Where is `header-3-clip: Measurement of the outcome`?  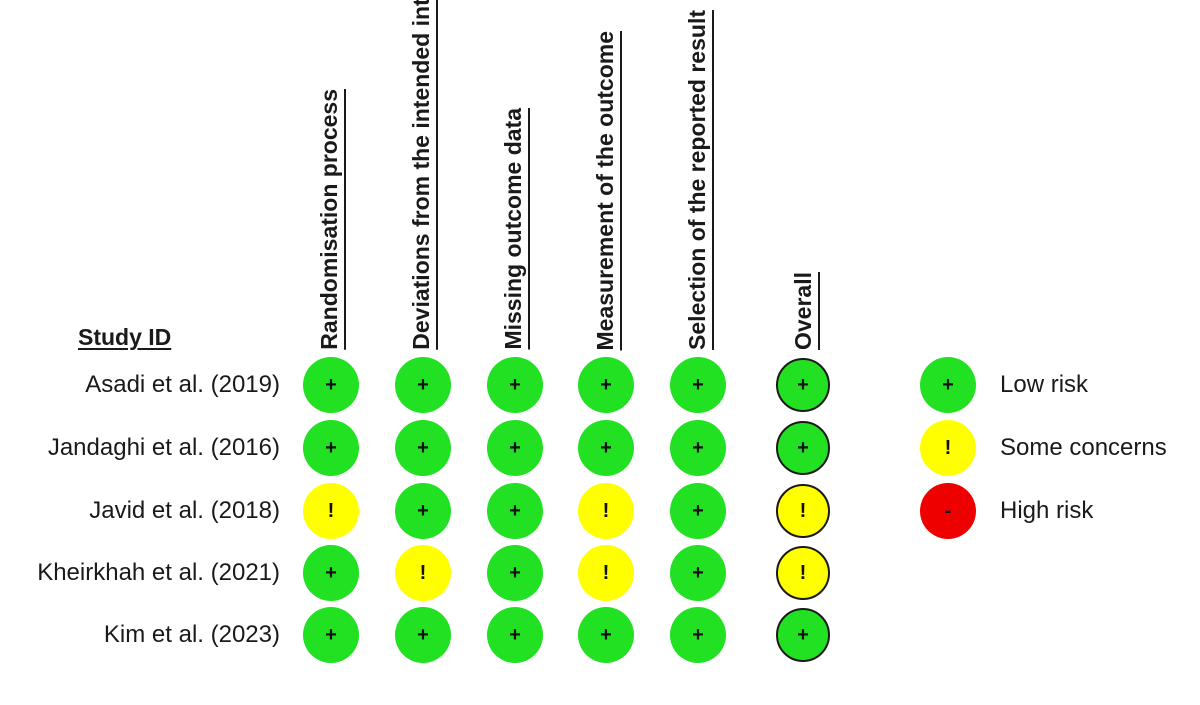
header-3-clip: Measurement of the outcome is located at coordinates (621, 180).